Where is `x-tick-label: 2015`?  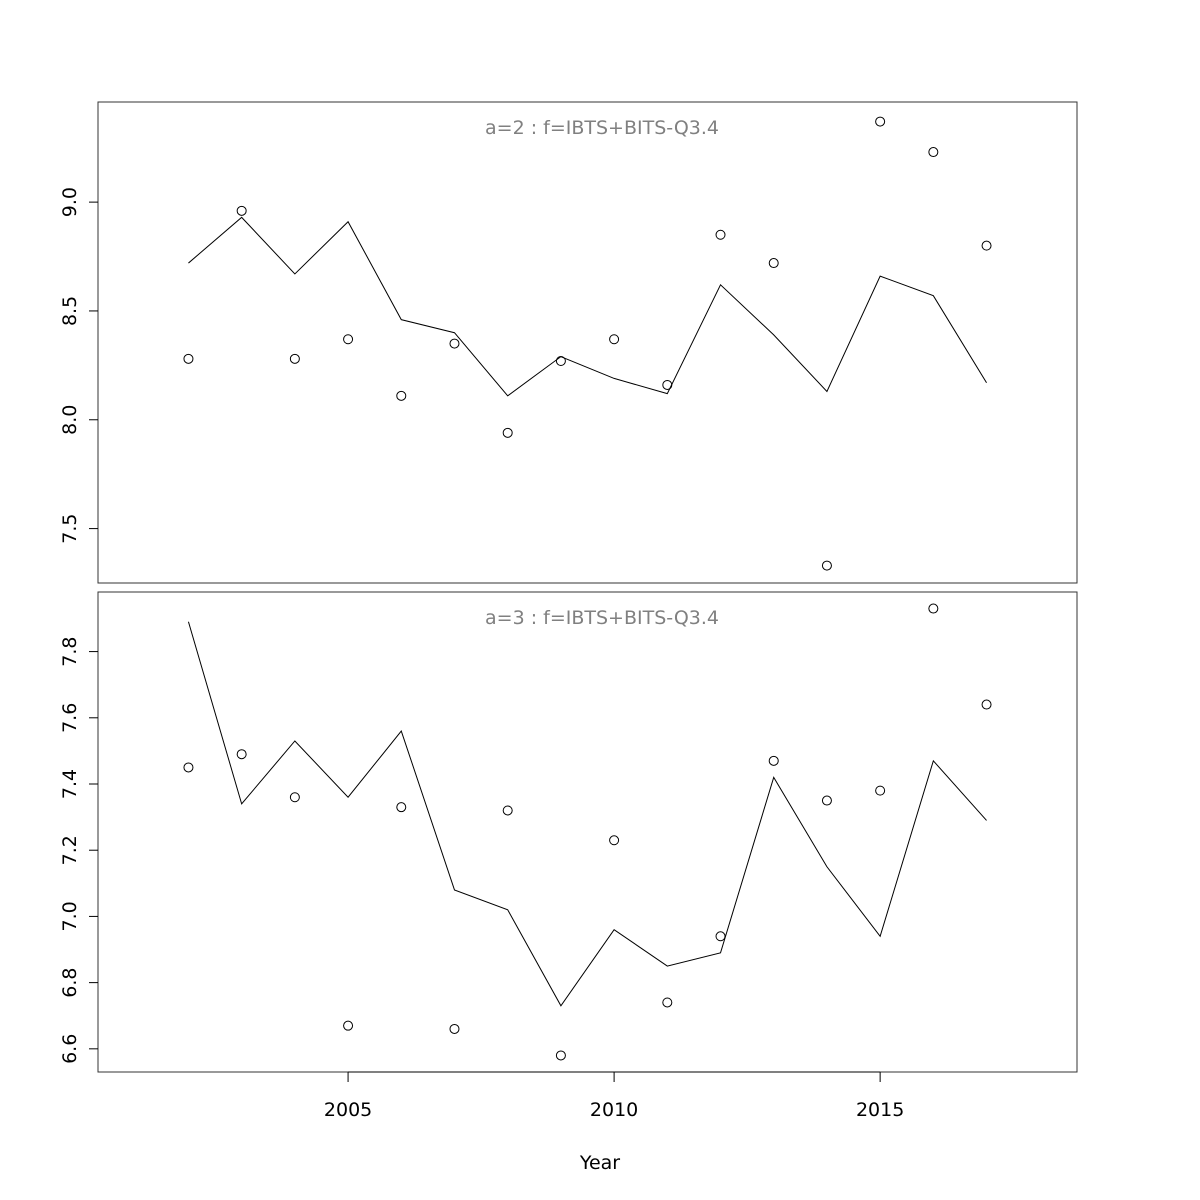 x-tick-label: 2015 is located at coordinates (880, 1110).